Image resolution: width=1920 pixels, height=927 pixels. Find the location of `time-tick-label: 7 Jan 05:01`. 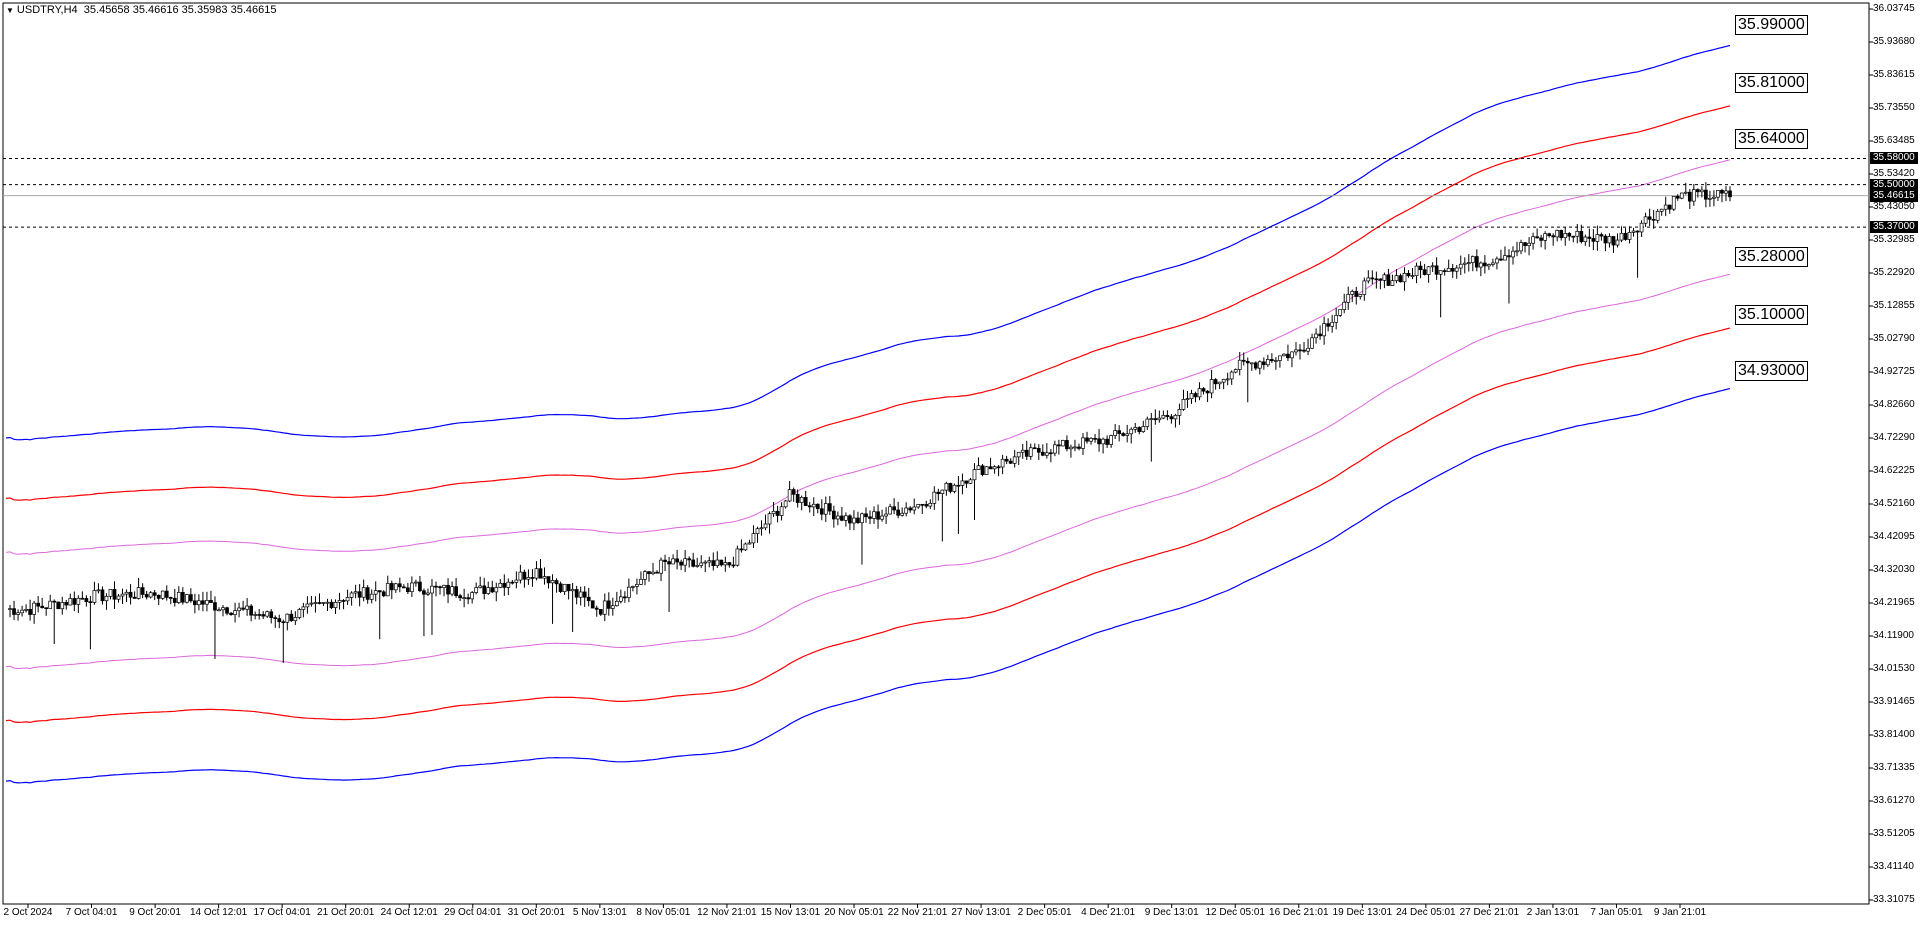

time-tick-label: 7 Jan 05:01 is located at coordinates (1616, 912).